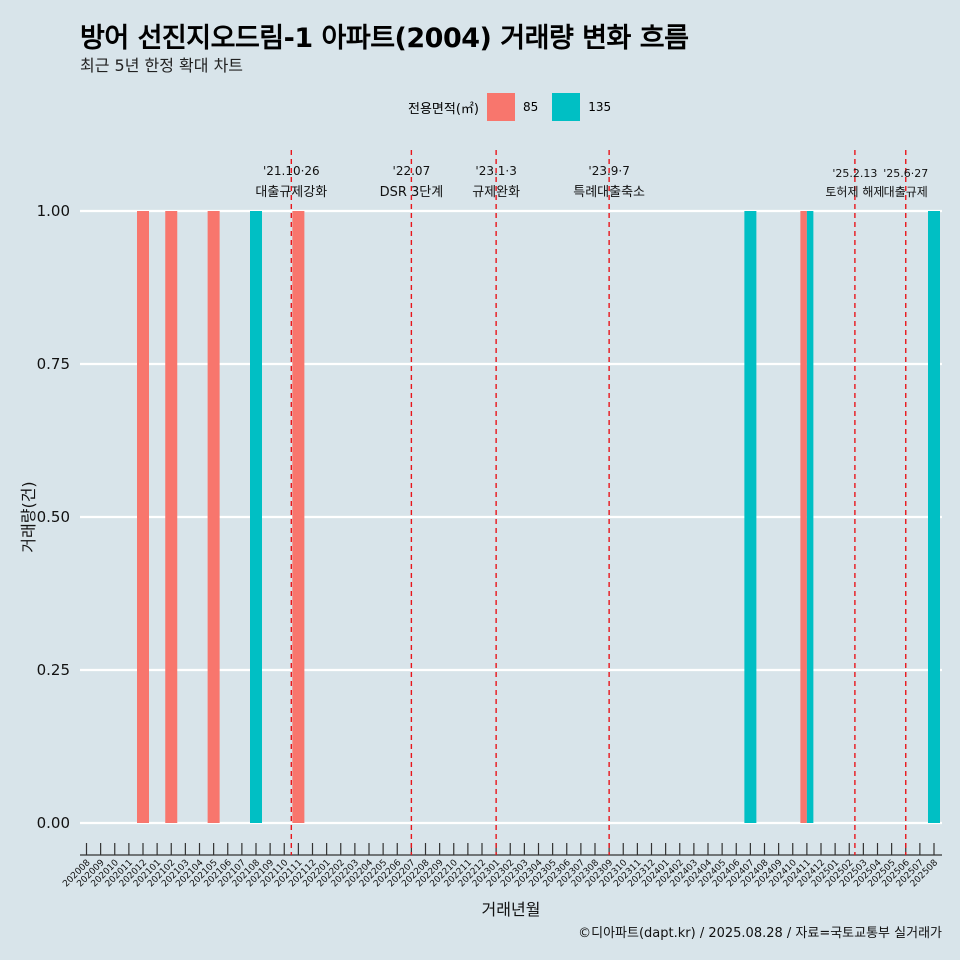 The image size is (960, 960). What do you see at coordinates (608, 171) in the screenshot?
I see `event-date-label: '23.9·7` at bounding box center [608, 171].